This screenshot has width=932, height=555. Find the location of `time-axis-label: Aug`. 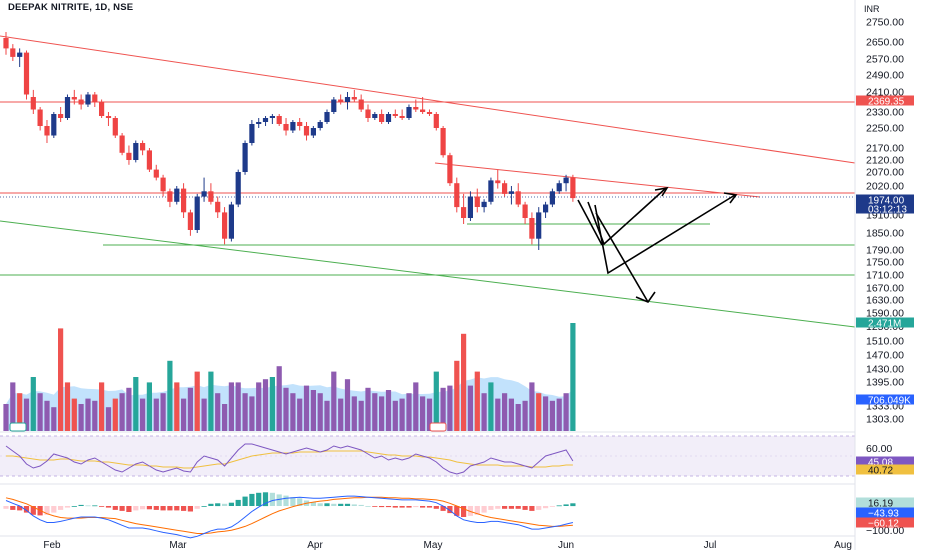

time-axis-label: Aug is located at coordinates (843, 545).